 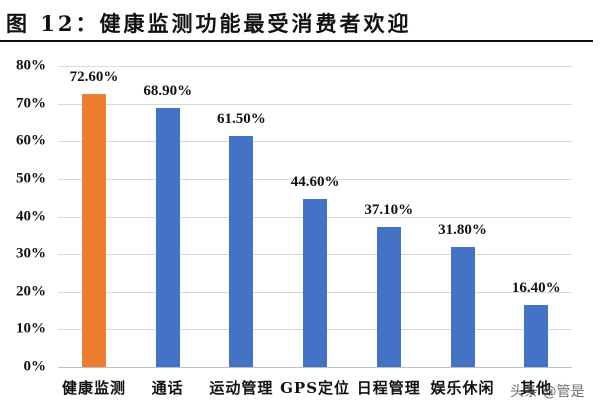 What do you see at coordinates (388, 388) in the screenshot?
I see `x-category-label: 日程管理` at bounding box center [388, 388].